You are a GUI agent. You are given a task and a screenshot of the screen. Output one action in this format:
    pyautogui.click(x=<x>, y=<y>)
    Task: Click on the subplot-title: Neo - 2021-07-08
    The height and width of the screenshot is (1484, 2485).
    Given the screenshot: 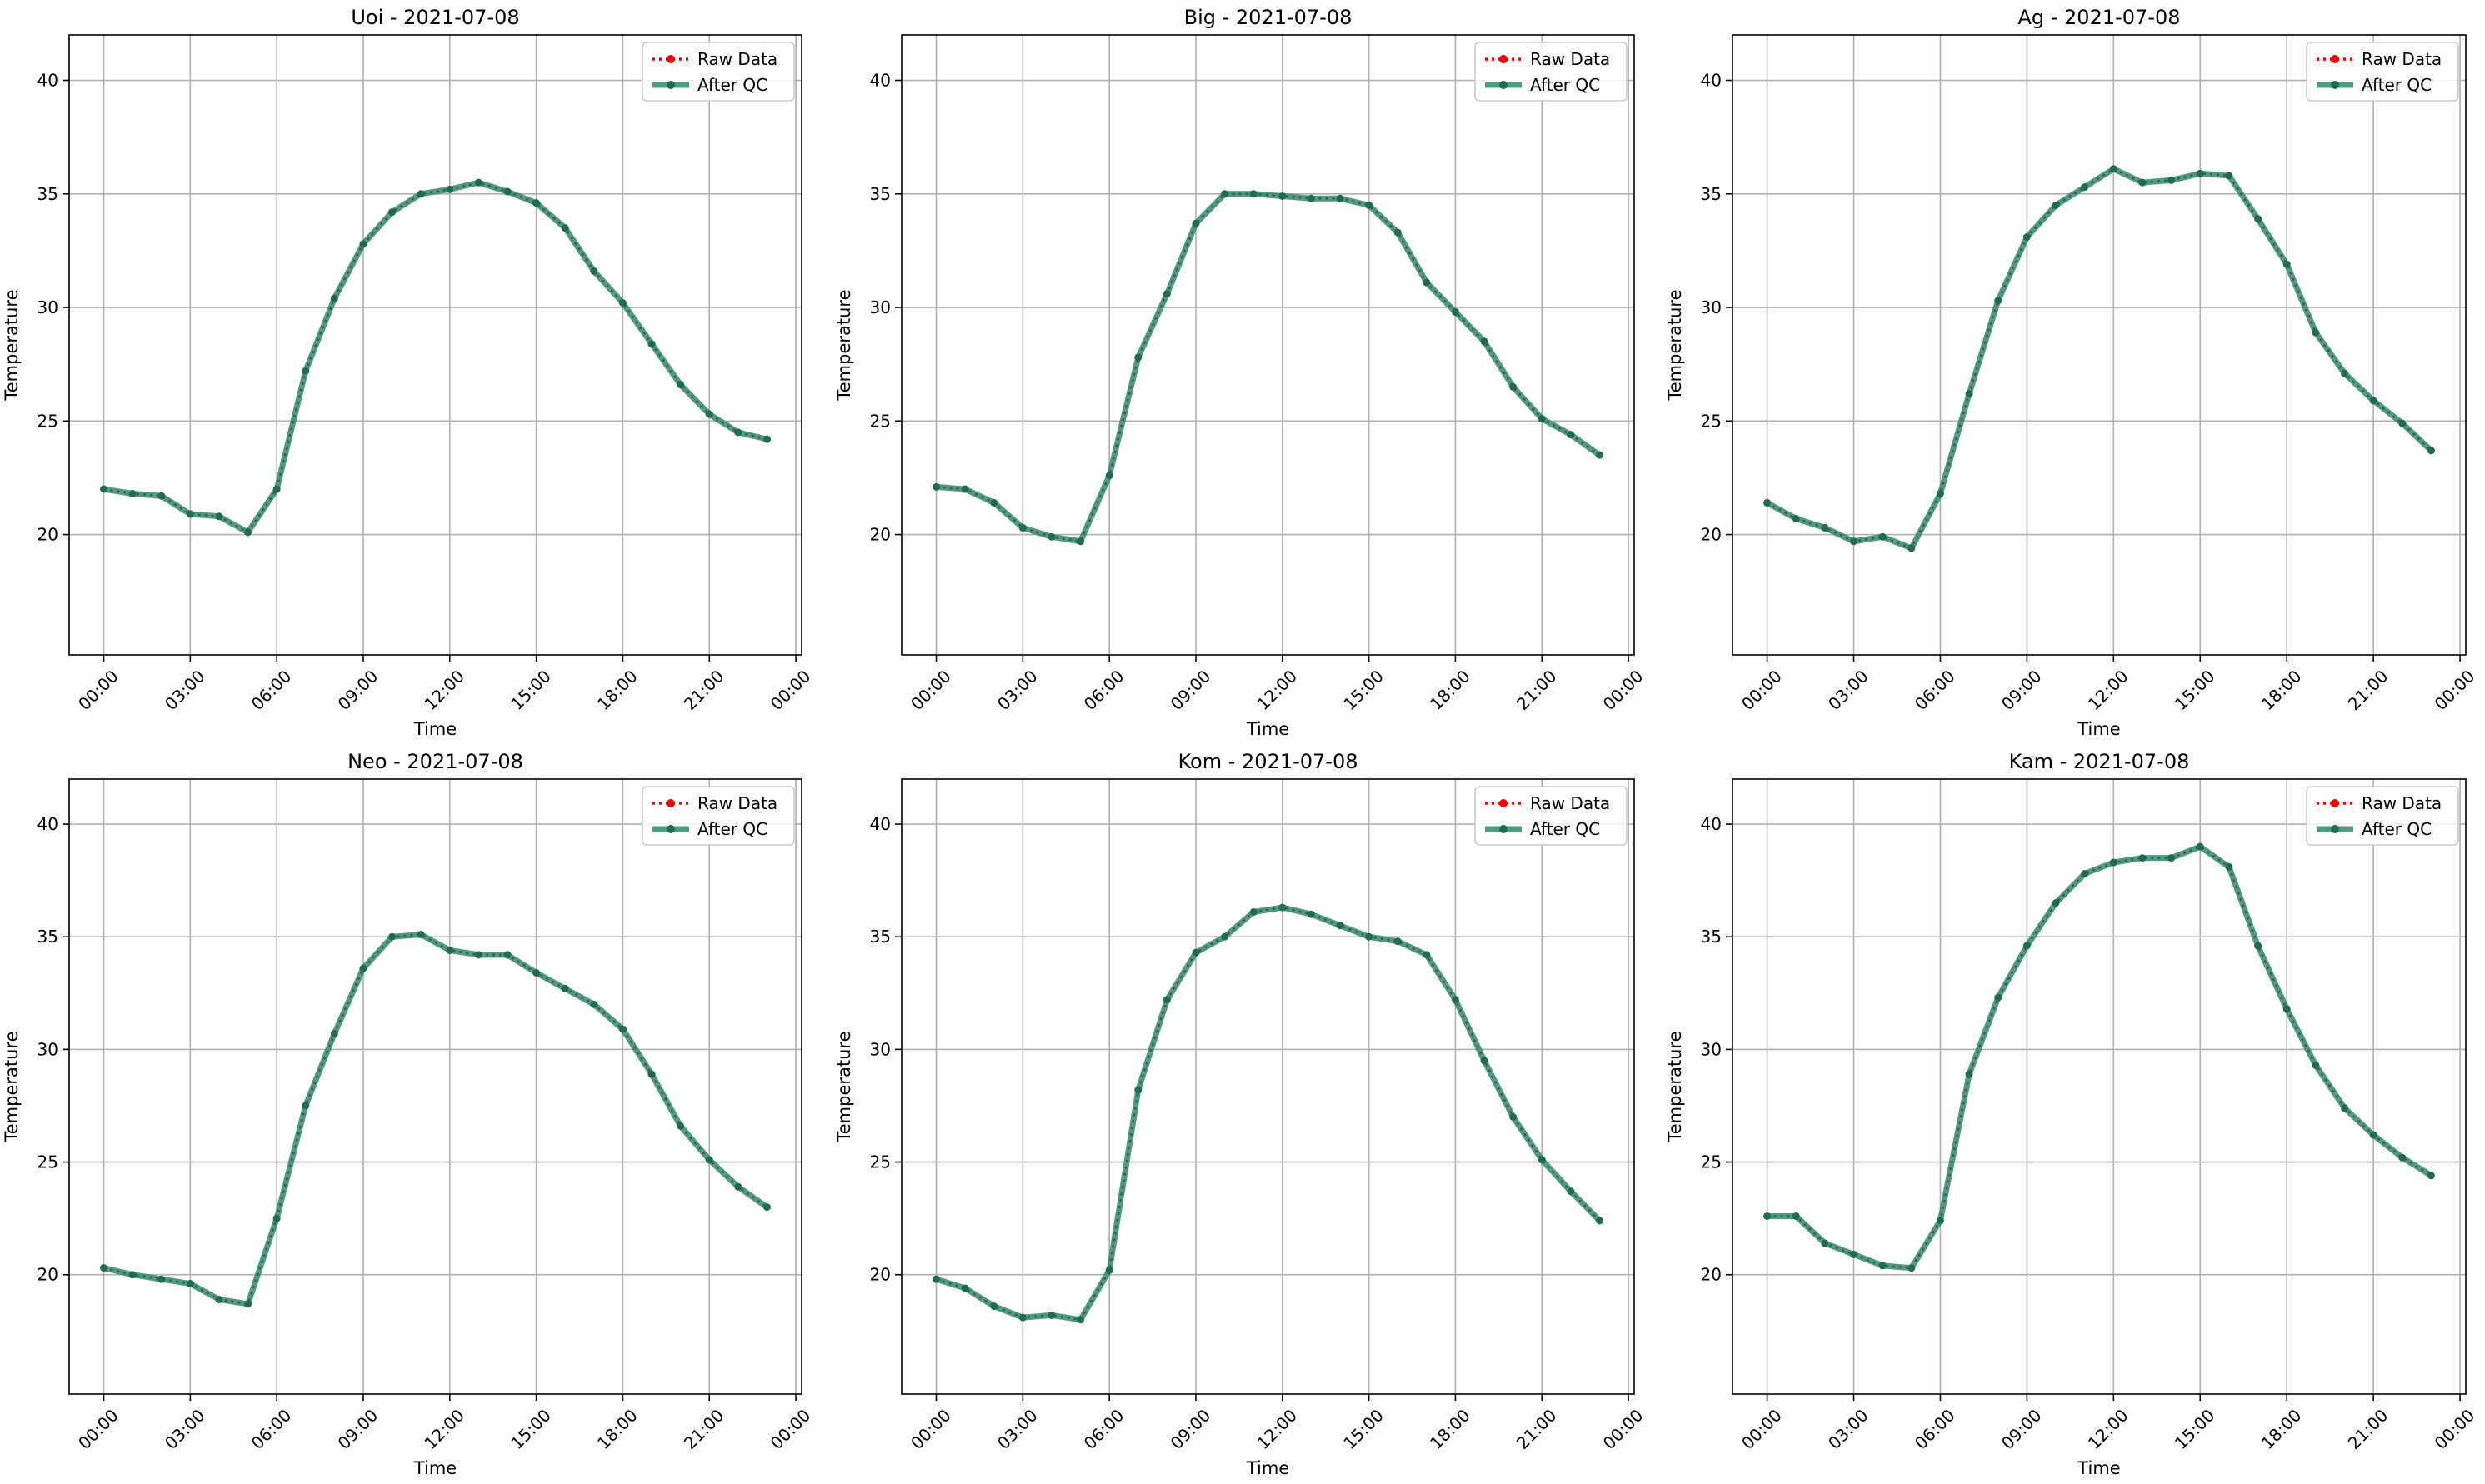 What is the action you would take?
    pyautogui.click(x=436, y=761)
    